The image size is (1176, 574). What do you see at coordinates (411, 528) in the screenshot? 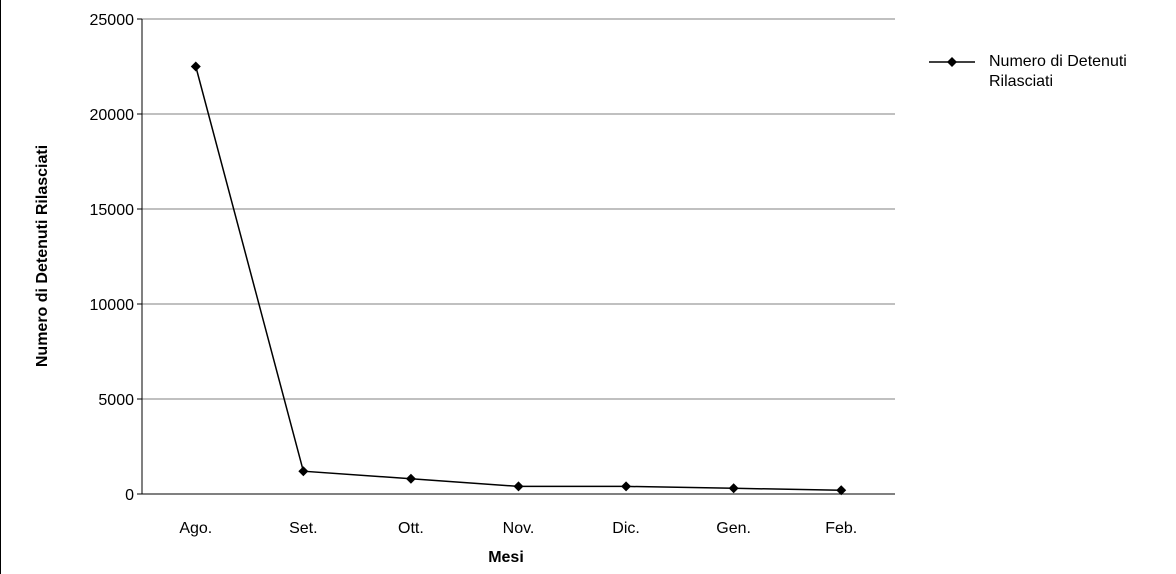
I see `x-tick-label: Ott.` at bounding box center [411, 528].